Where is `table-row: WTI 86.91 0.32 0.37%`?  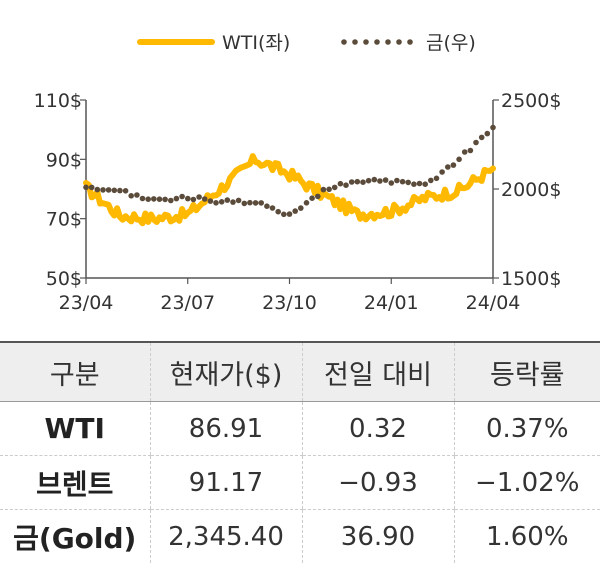 table-row: WTI 86.91 0.32 0.37% is located at coordinates (300, 429).